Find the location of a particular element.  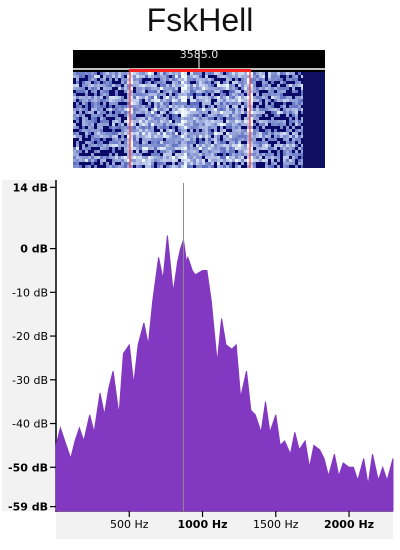

y-axis-panel is located at coordinates (29, 345).